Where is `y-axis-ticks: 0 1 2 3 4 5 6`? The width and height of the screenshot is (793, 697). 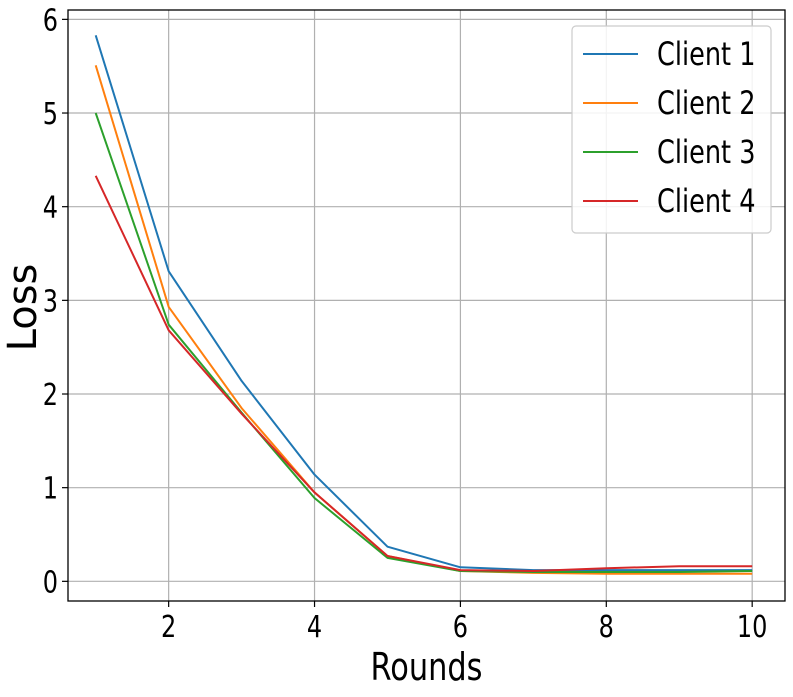
y-axis-ticks: 0 1 2 3 4 5 6 is located at coordinates (55, 302).